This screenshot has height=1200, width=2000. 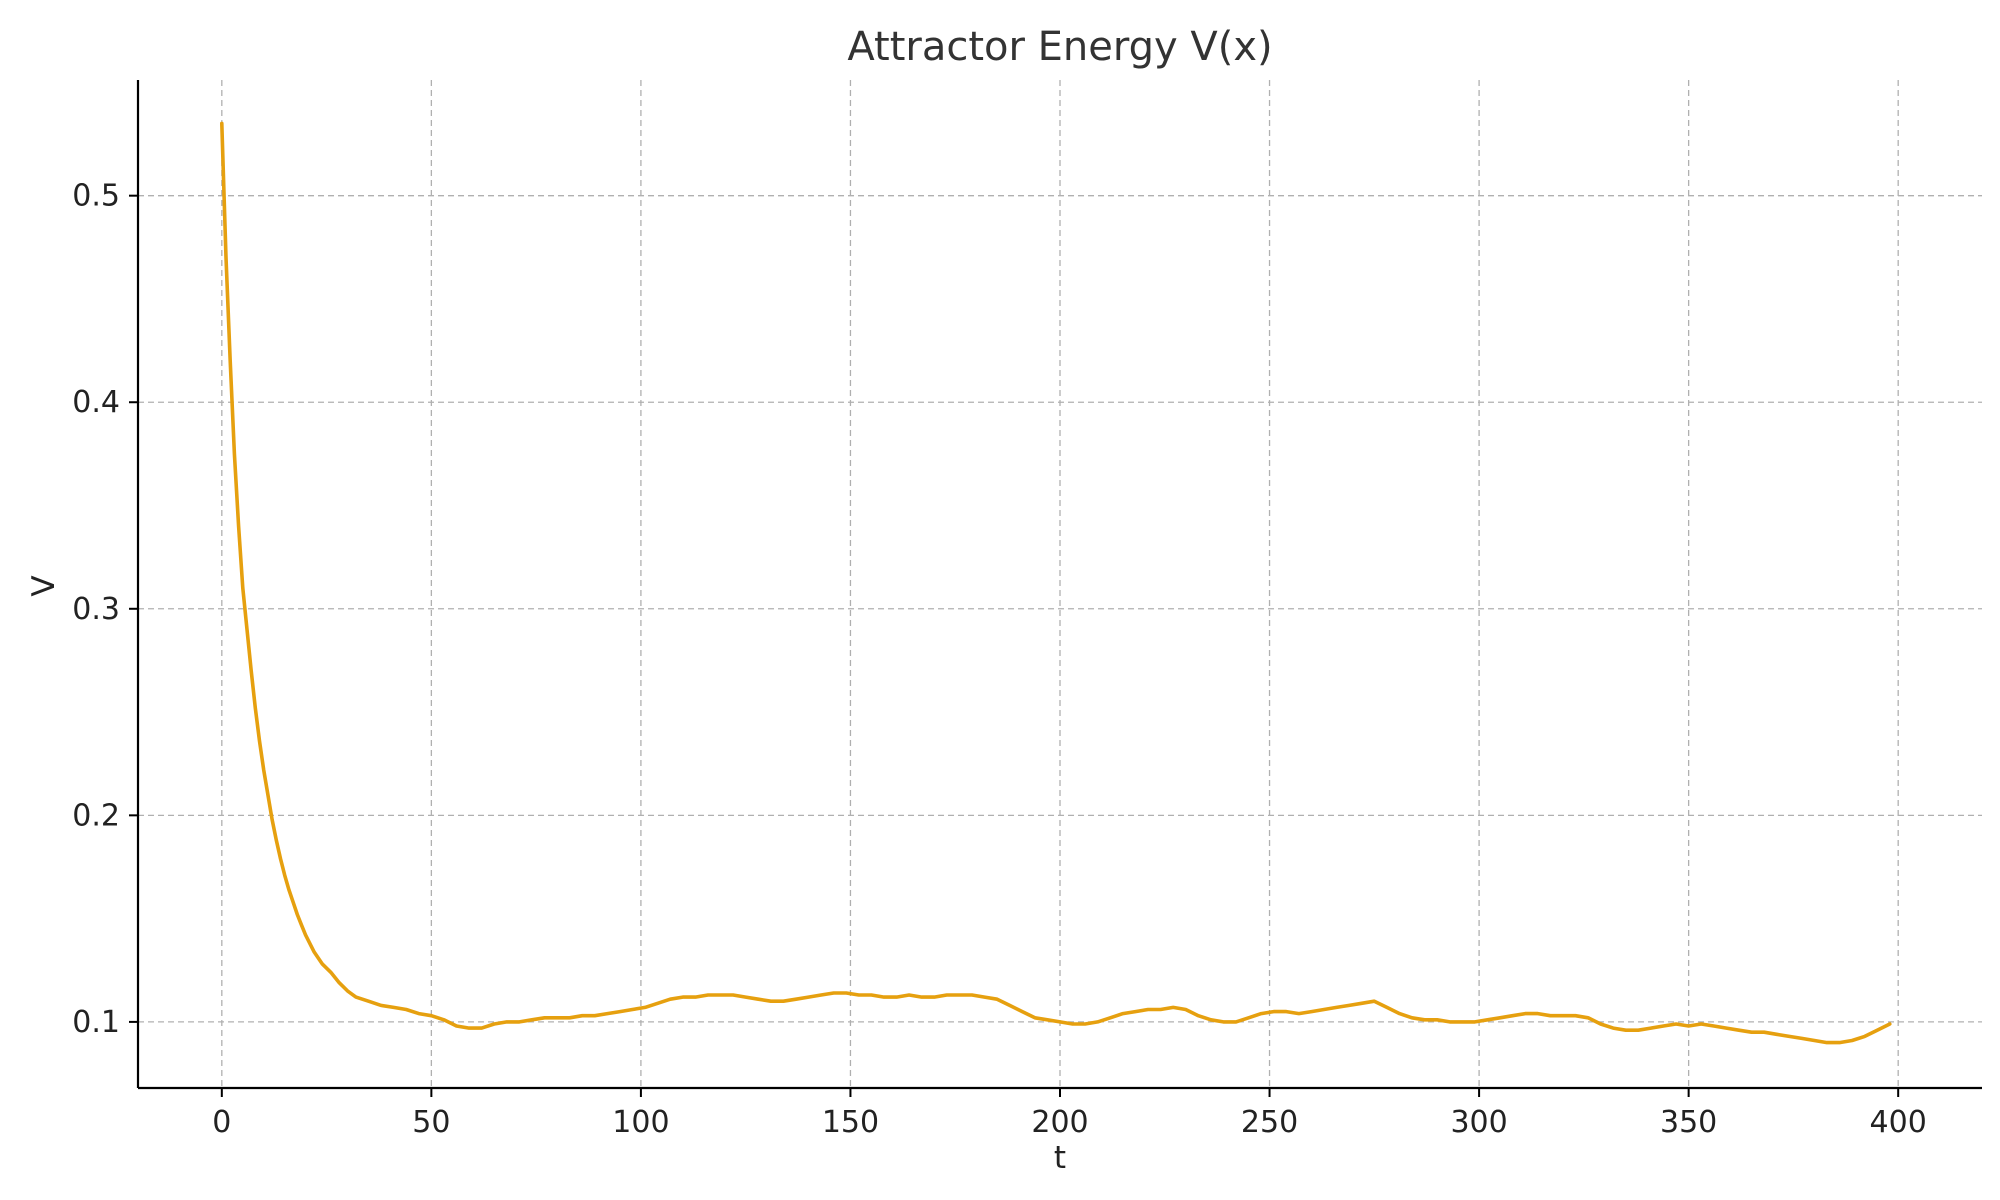 What do you see at coordinates (96, 402) in the screenshot?
I see `y-tick-label: 0.4` at bounding box center [96, 402].